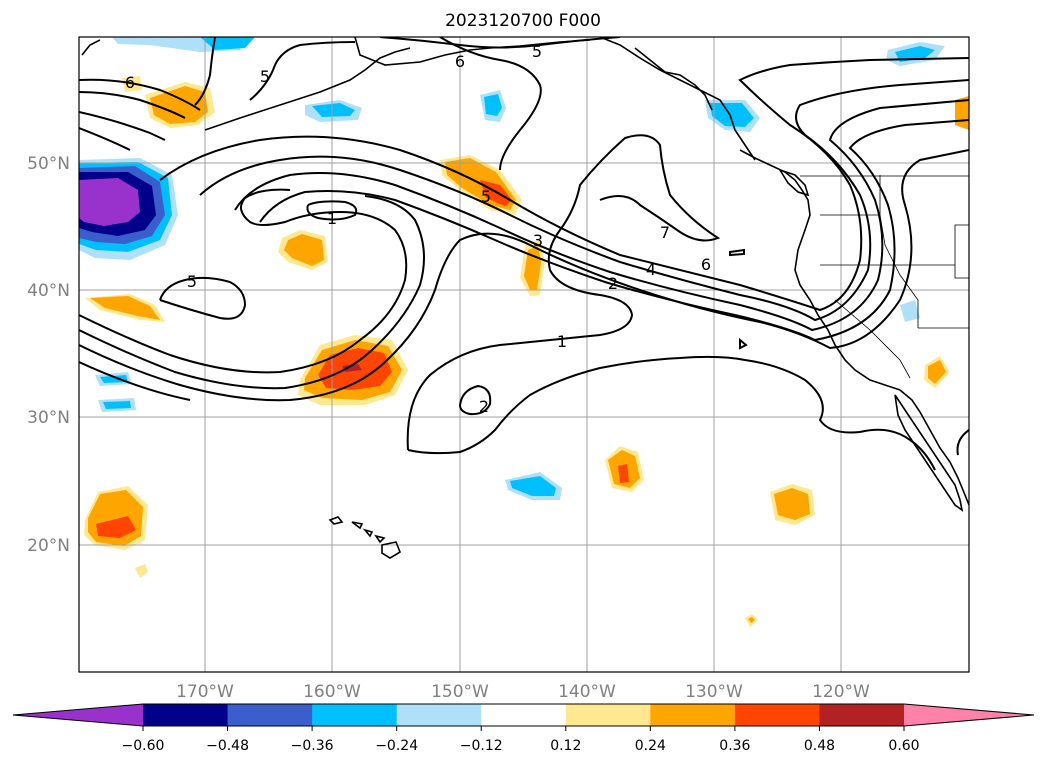 The height and width of the screenshot is (765, 1047). Describe the element at coordinates (969, 715) in the screenshot. I see `colorbar-extend-high` at that location.